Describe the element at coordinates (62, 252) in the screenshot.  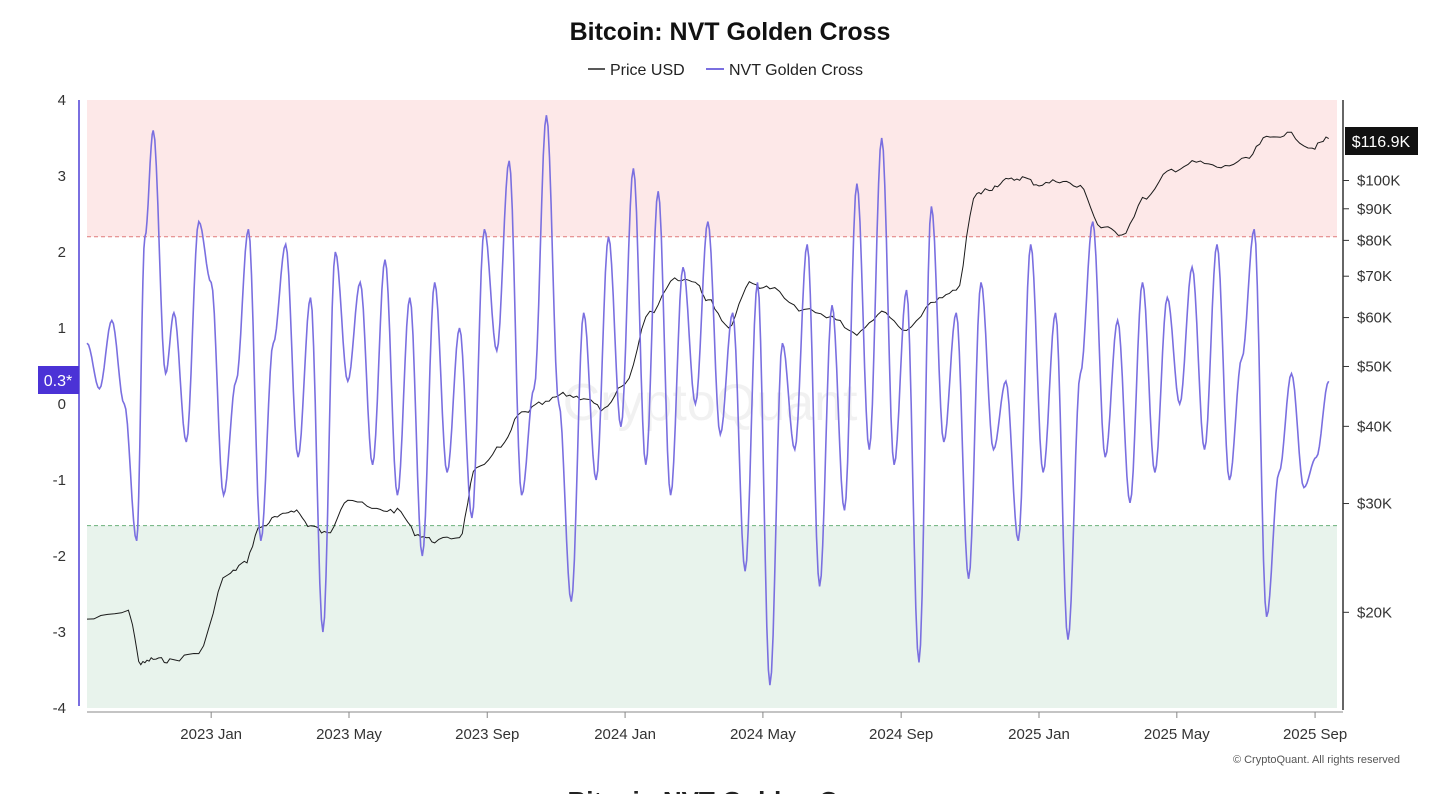
I see `left-tick-label: 2` at that location.